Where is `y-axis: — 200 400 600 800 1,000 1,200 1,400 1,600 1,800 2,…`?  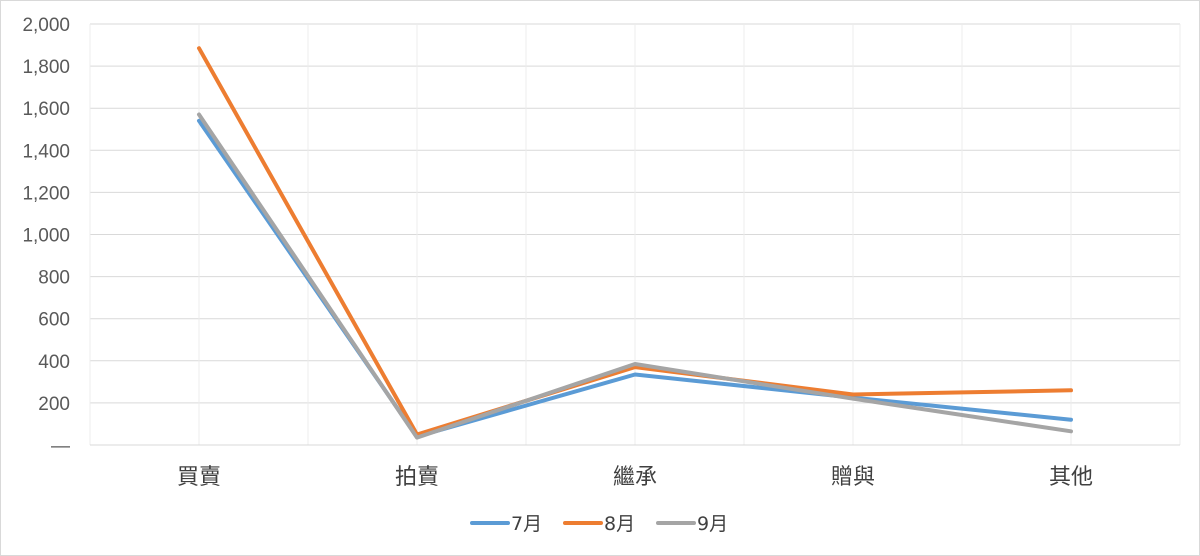 y-axis: — 200 400 600 800 1,000 1,200 1,400 1,600 1,800 2,… is located at coordinates (46, 236).